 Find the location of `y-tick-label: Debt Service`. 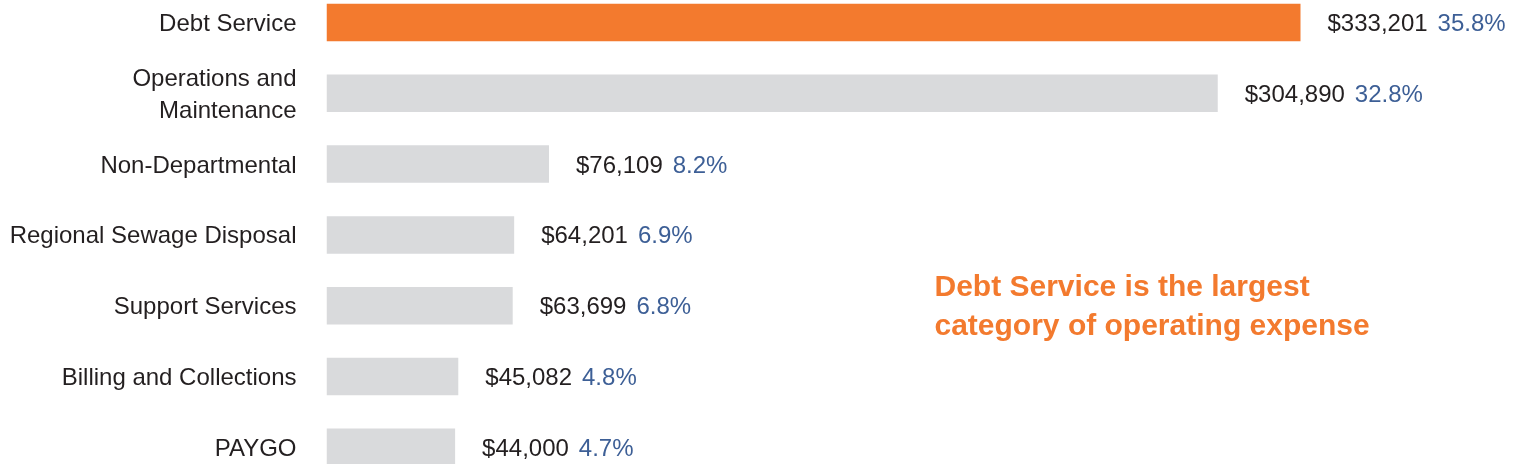

y-tick-label: Debt Service is located at coordinates (228, 22).